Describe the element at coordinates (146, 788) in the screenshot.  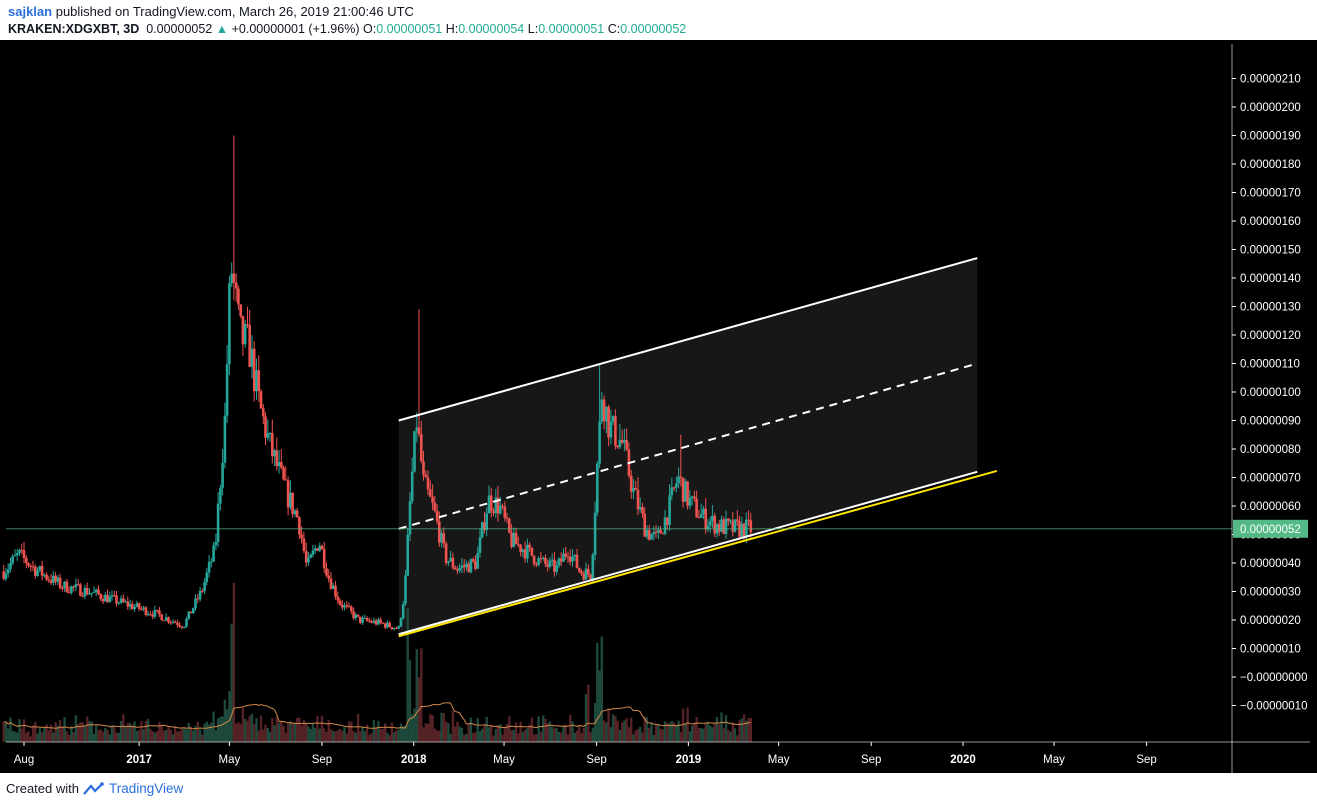
I see `tradingview-brand: TradingView` at that location.